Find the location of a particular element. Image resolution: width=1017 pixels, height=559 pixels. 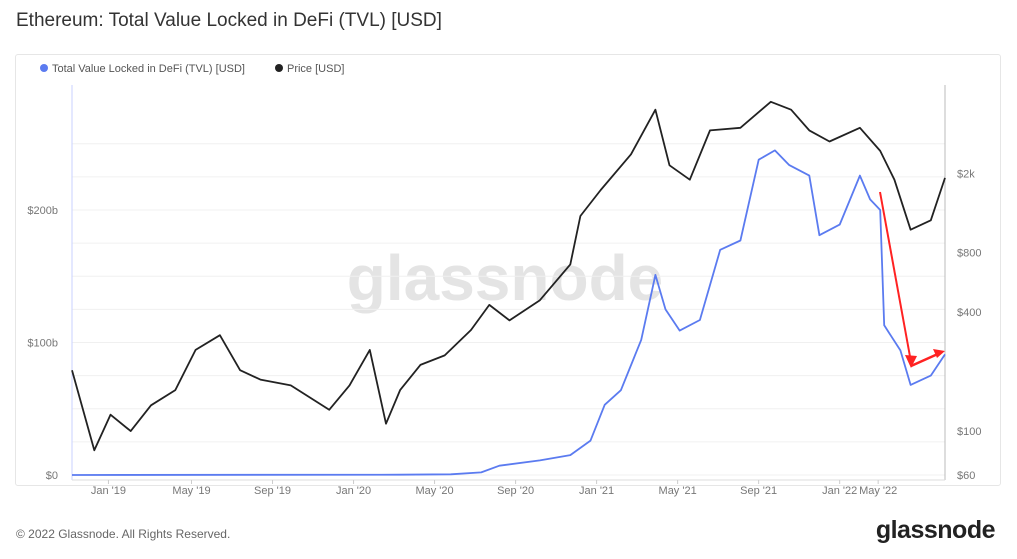

x-tick-label: May '20 is located at coordinates (434, 491).